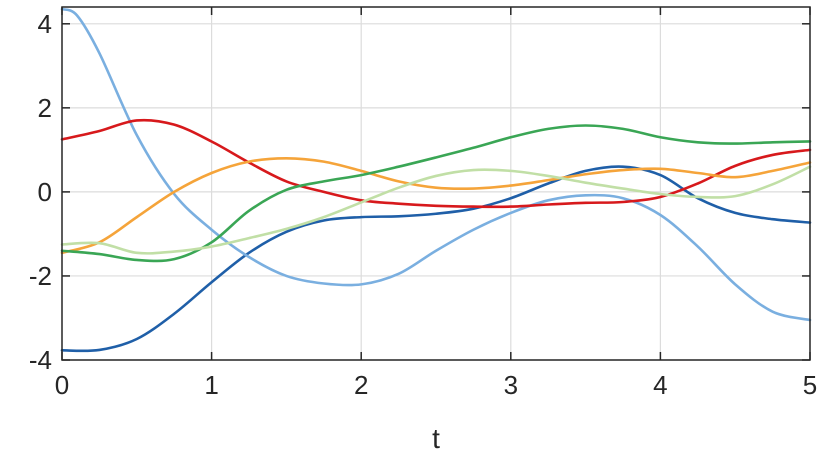 This screenshot has width=830, height=463. I want to click on x-tick-label: 3, so click(511, 385).